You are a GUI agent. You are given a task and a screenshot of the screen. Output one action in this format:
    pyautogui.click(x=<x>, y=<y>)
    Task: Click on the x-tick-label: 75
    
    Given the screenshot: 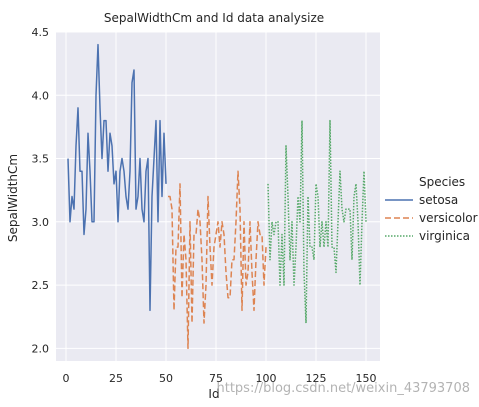 What is the action you would take?
    pyautogui.click(x=216, y=378)
    